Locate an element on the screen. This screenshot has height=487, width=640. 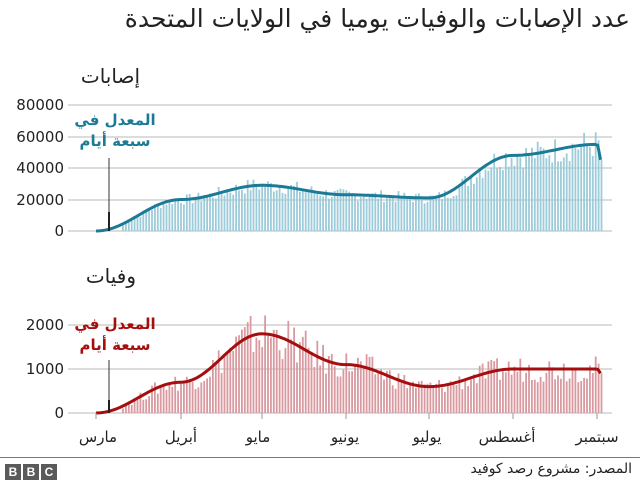
svg-text: 60000 is located at coordinates (40, 137).